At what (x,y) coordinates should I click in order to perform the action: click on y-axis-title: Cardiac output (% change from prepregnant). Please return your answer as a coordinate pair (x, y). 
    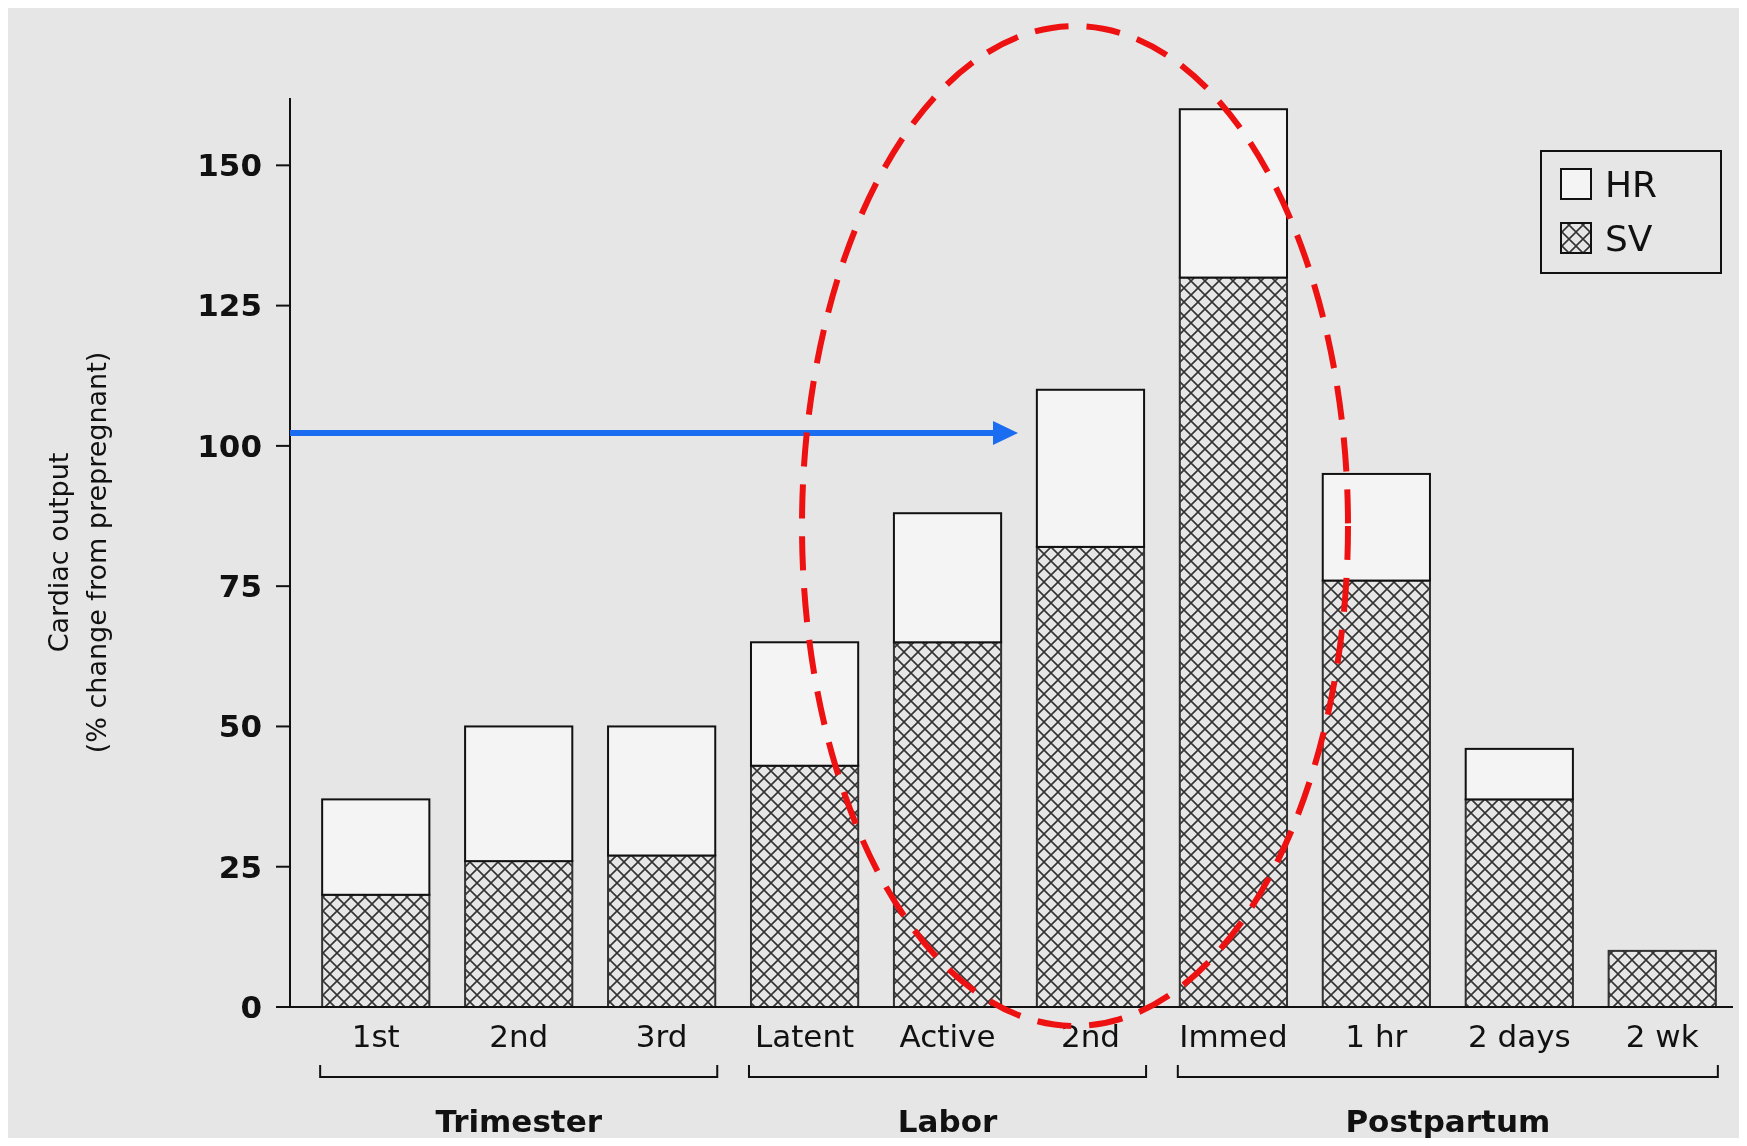
    Looking at the image, I should click on (77, 552).